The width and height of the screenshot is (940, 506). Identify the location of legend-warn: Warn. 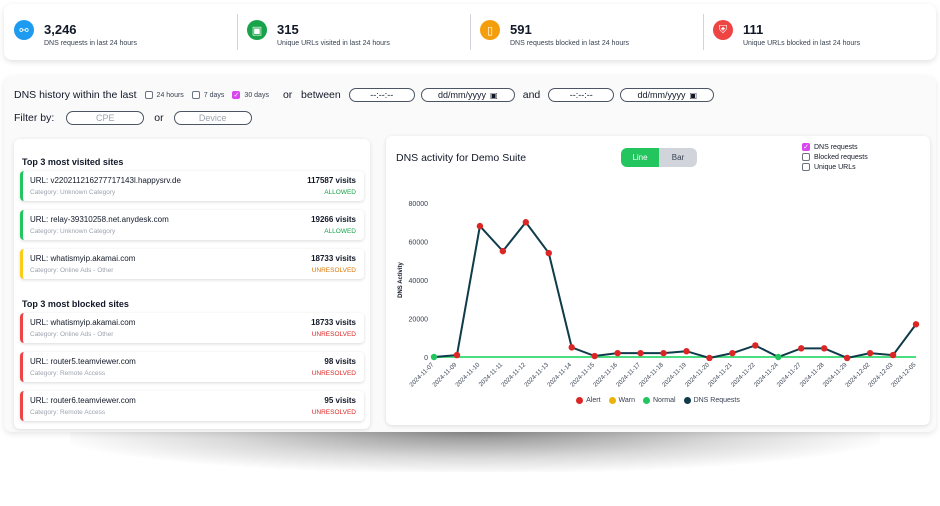
(621, 400).